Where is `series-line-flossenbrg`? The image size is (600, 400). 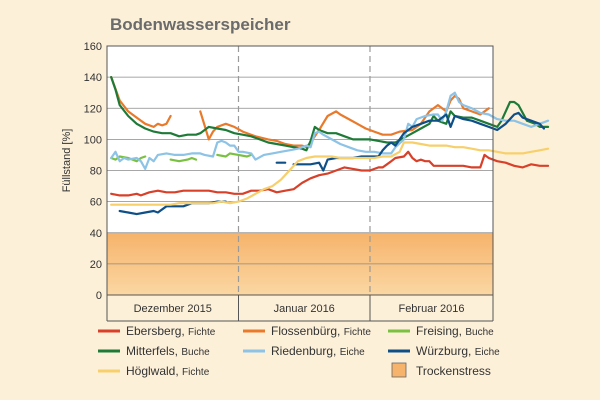
series-line-flossenbrg is located at coordinates (141, 102).